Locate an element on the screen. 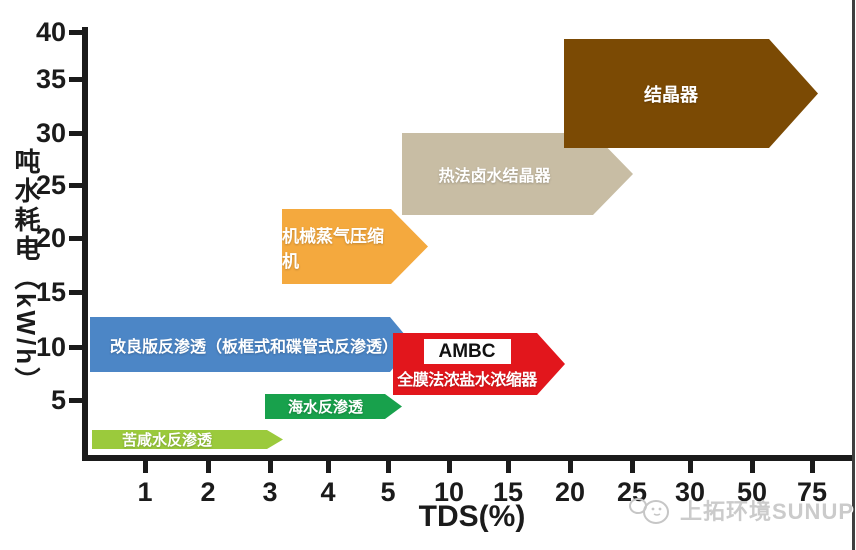 This screenshot has height=550, width=856. x-tick-label: 2 is located at coordinates (208, 492).